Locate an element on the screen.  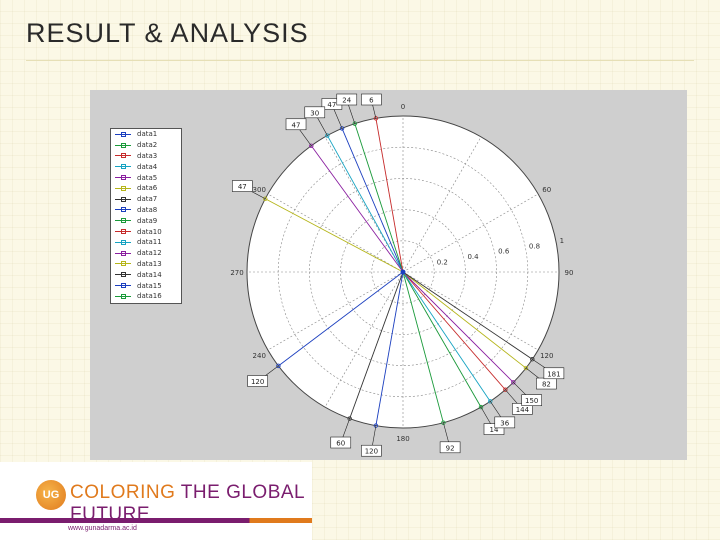
legend-entry: data14 is located at coordinates (146, 274).